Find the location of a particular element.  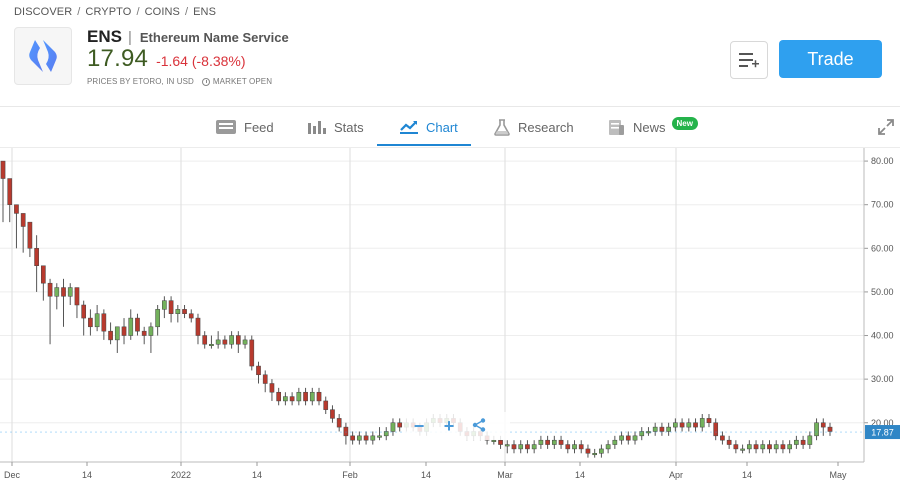

instrument-title: ENS | Ethereum Name Service is located at coordinates (188, 37).